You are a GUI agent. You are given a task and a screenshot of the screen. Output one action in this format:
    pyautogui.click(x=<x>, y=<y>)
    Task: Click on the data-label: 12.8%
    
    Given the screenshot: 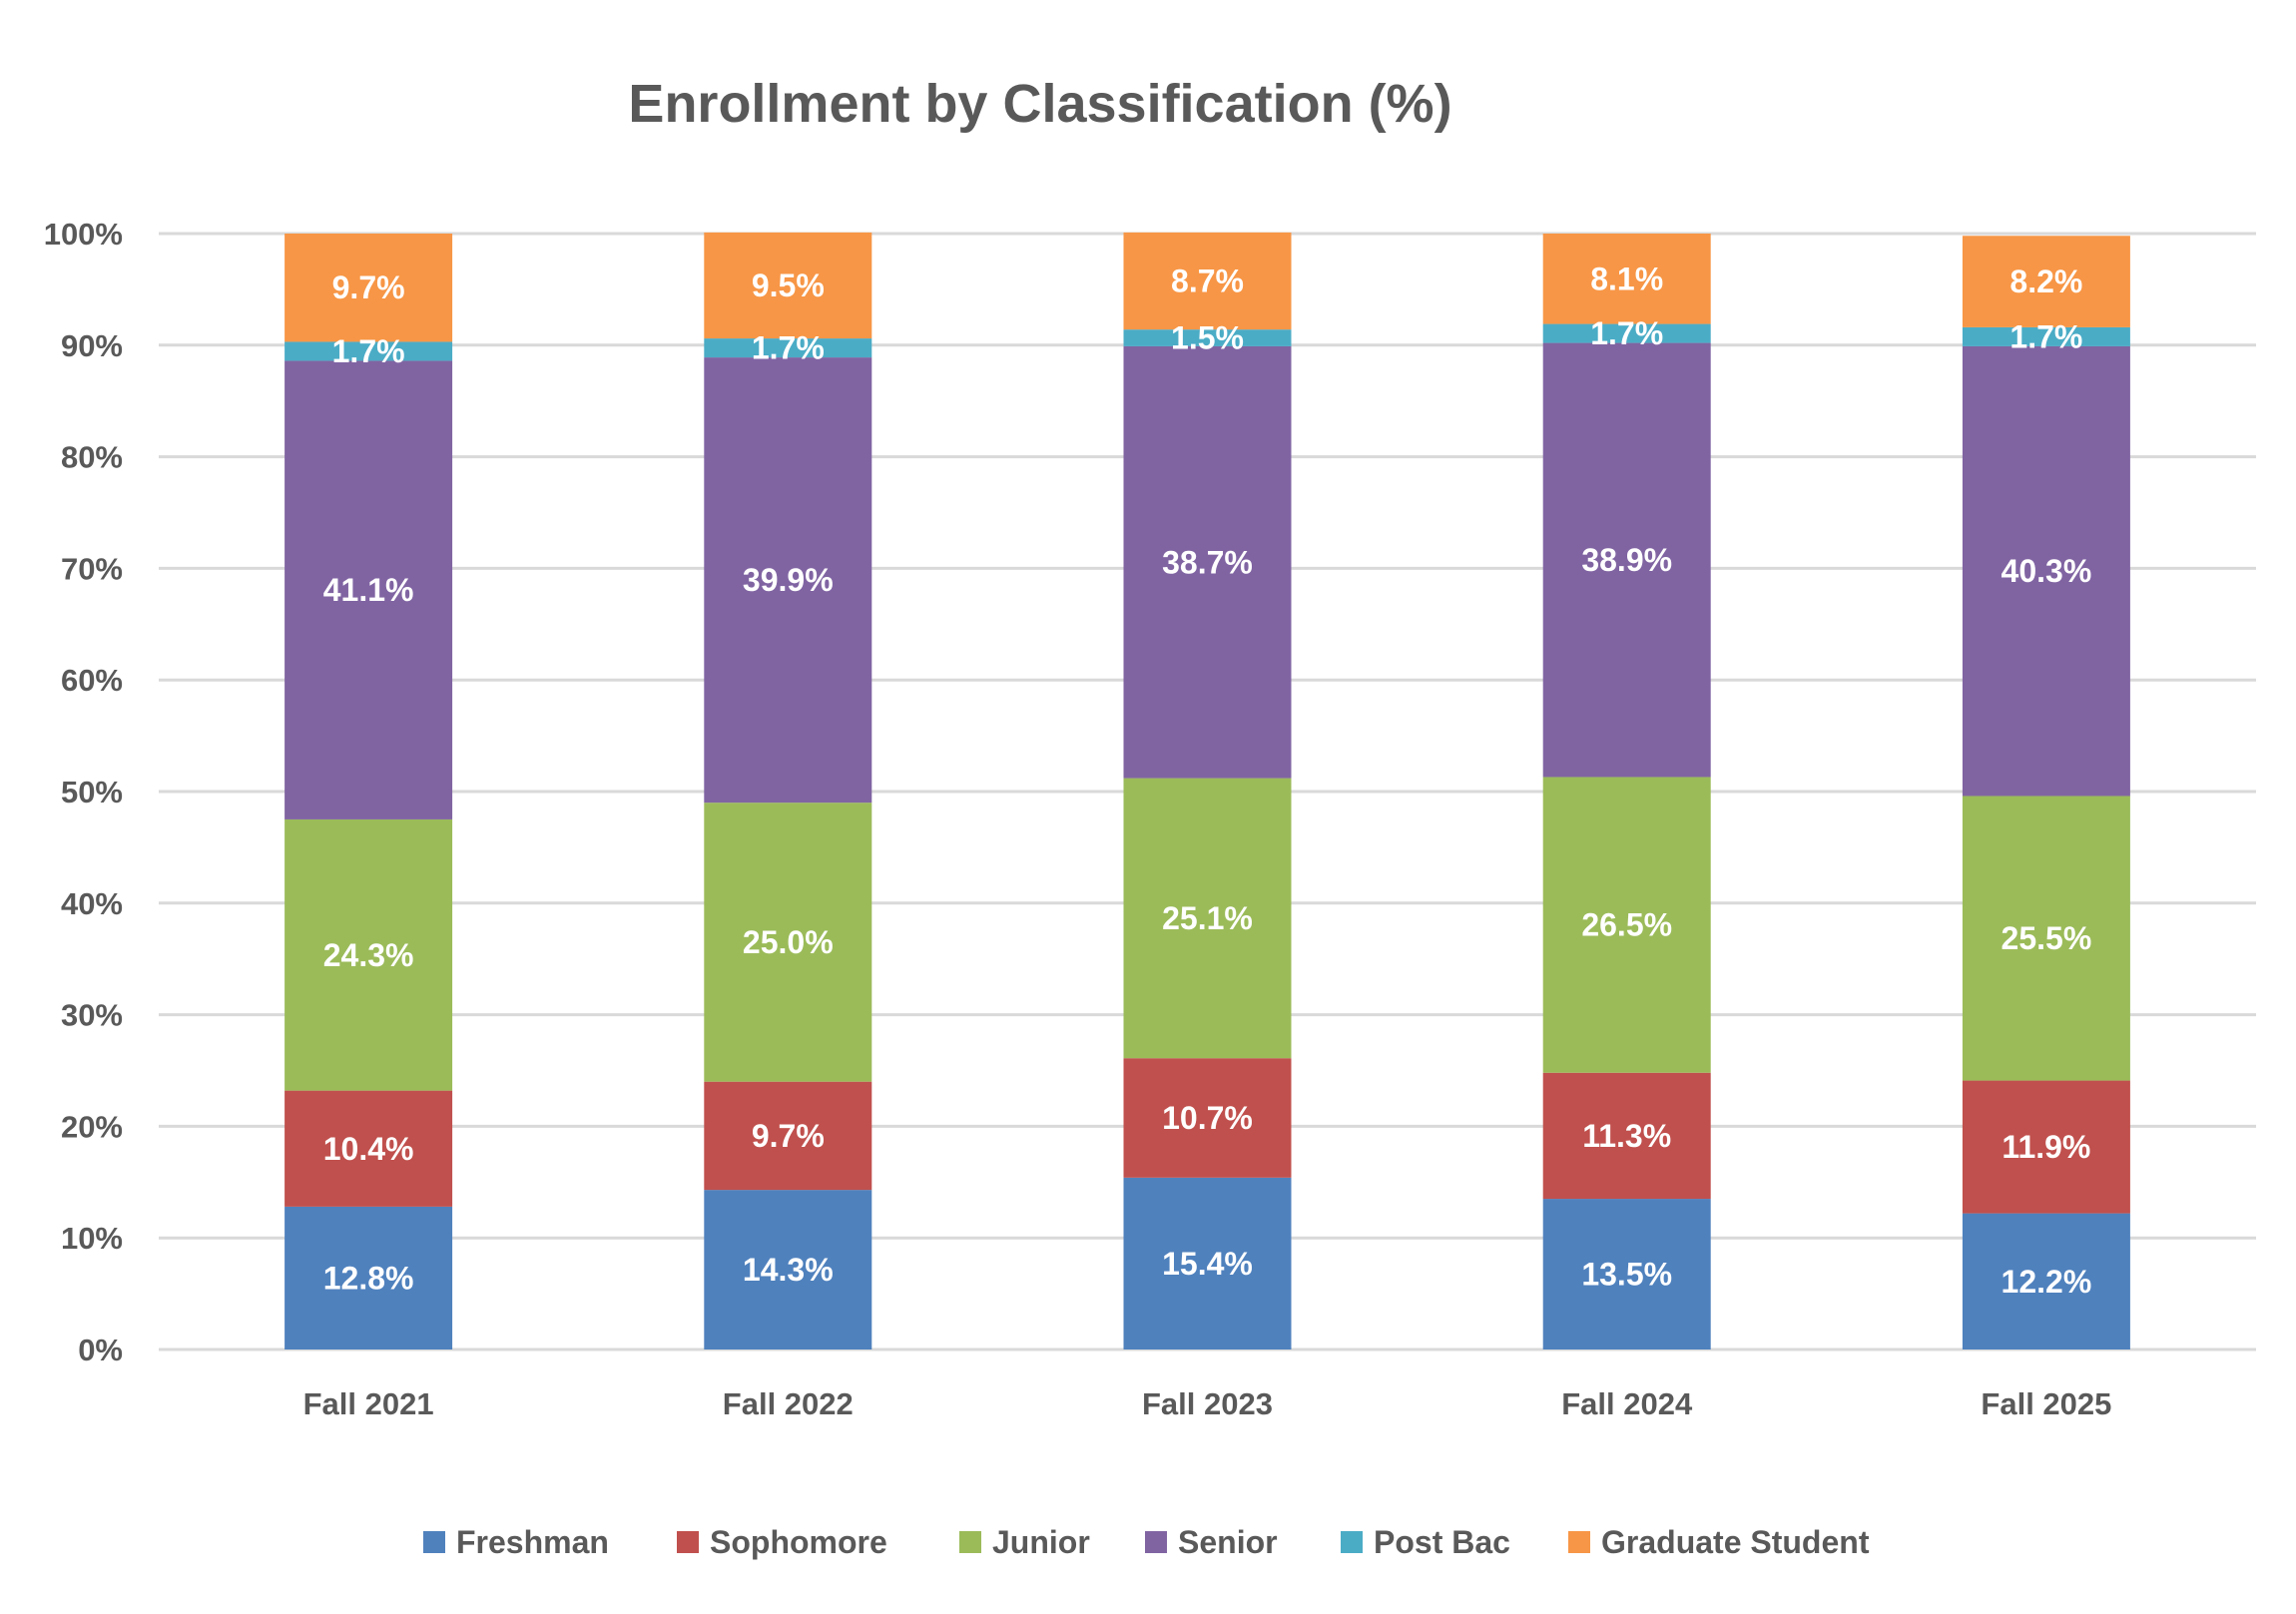 What is the action you would take?
    pyautogui.click(x=369, y=1278)
    